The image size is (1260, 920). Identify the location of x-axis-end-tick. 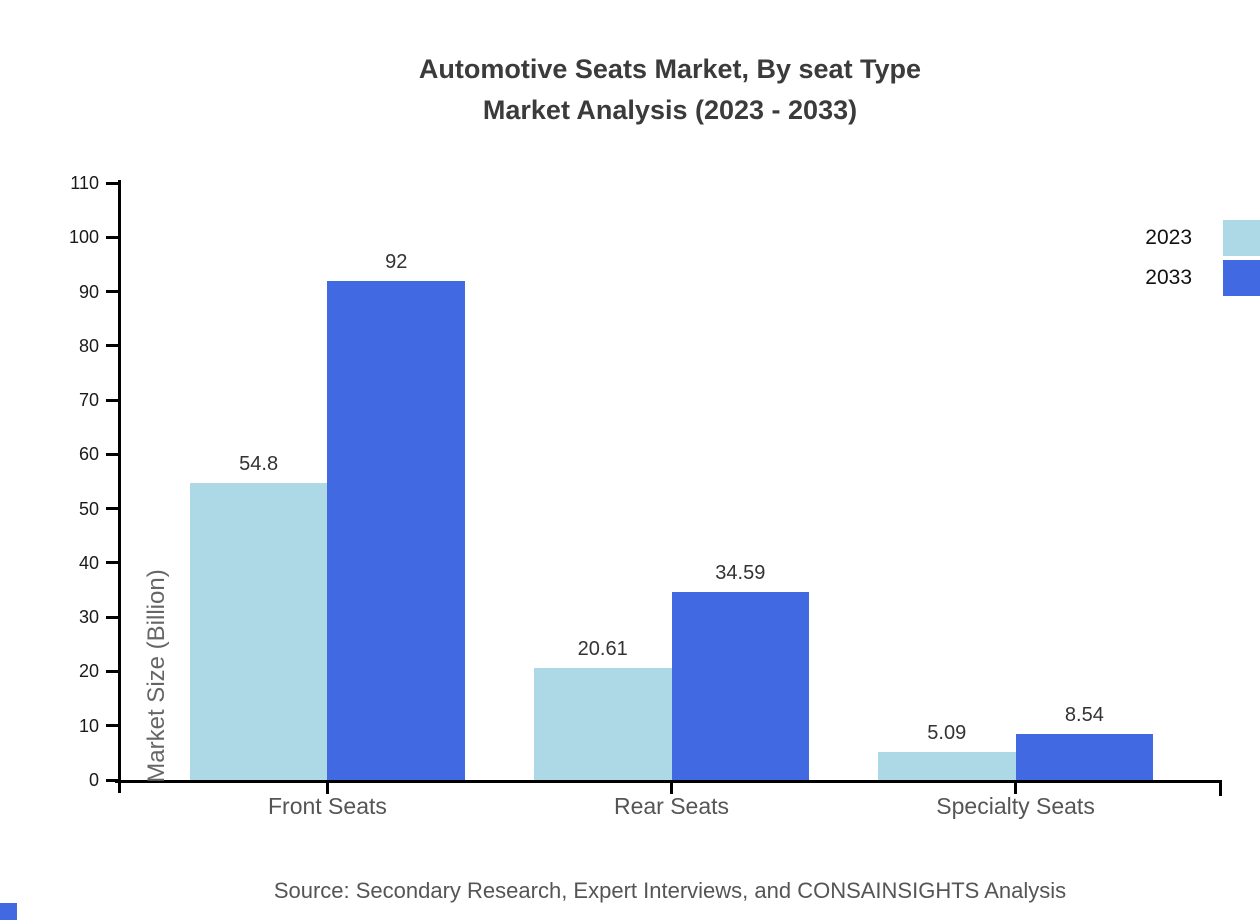
(1220, 788).